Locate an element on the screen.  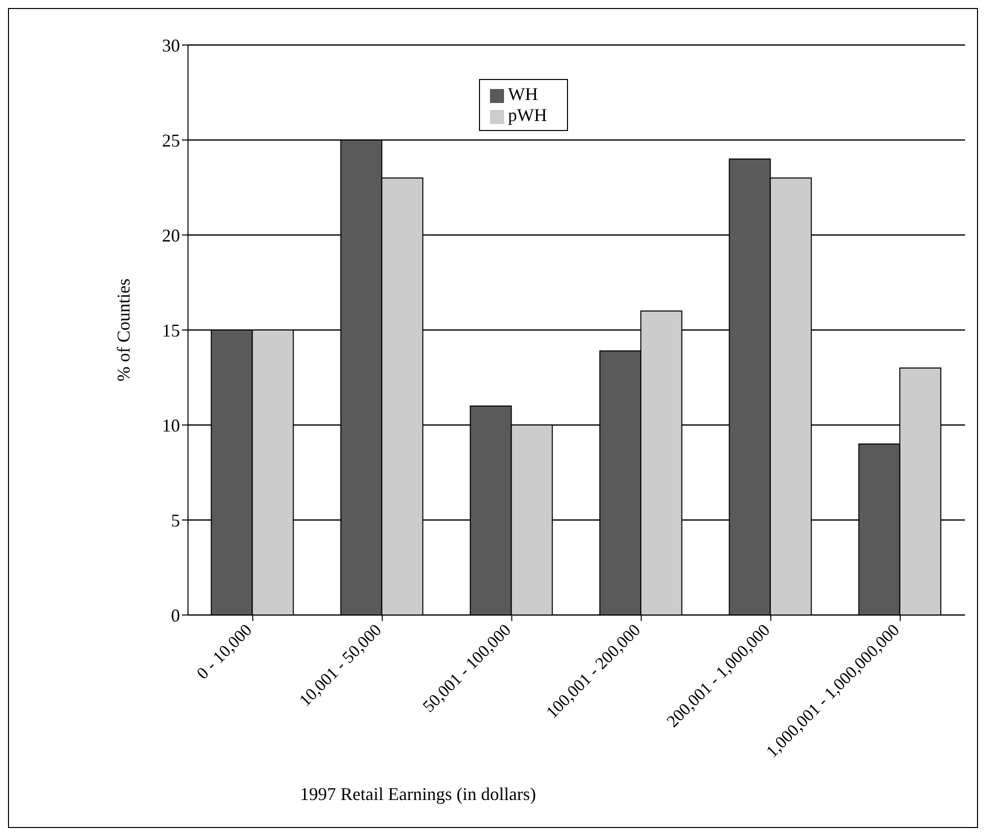
y-tick-label: 30 is located at coordinates (171, 45).